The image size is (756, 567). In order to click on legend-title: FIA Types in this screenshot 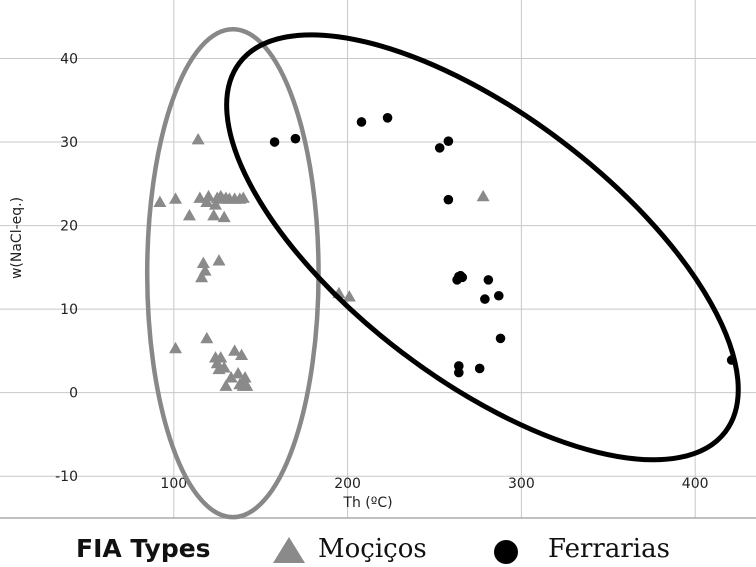, I will do `click(143, 548)`.